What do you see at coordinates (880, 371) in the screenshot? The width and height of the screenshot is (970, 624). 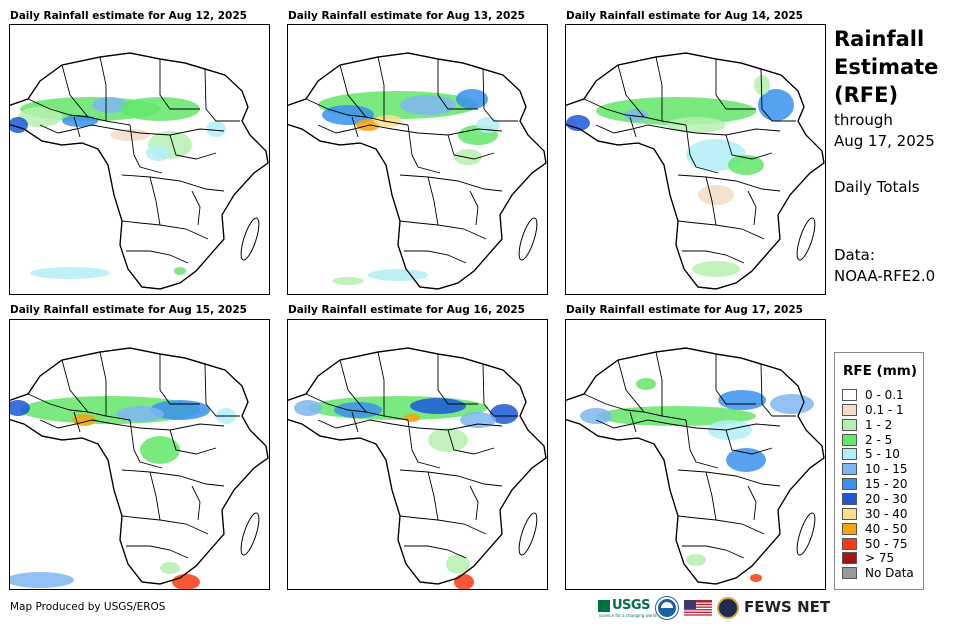 I see `legend-title: RFE (mm)` at bounding box center [880, 371].